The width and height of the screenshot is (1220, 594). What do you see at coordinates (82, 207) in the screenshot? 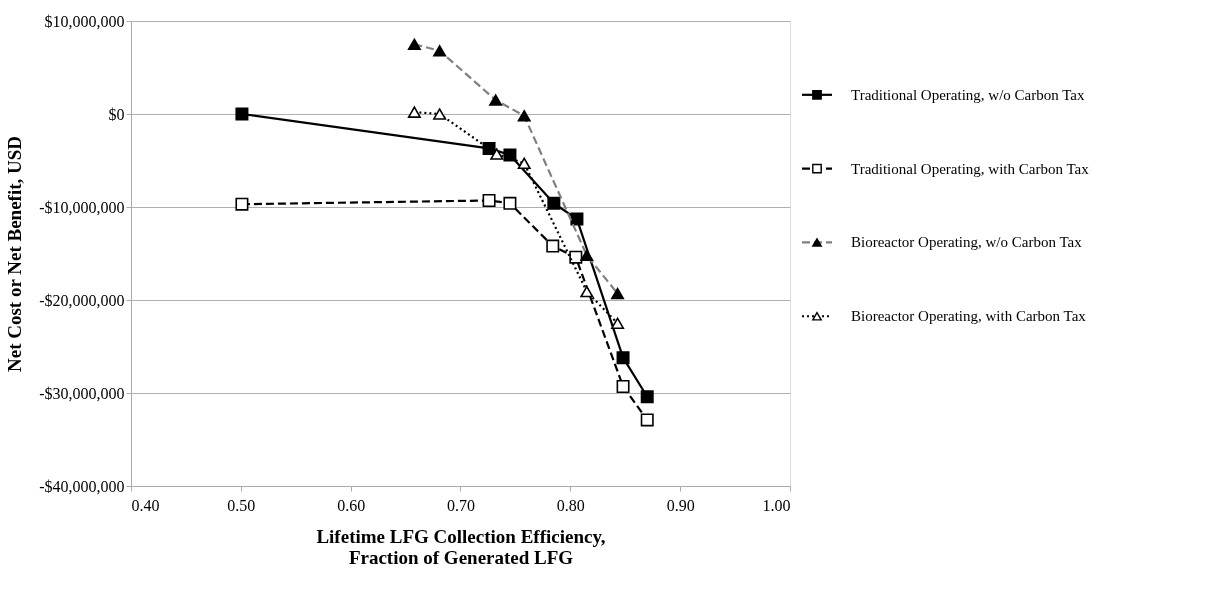
I see `y-tick-label: -$10,000,000` at bounding box center [82, 207].